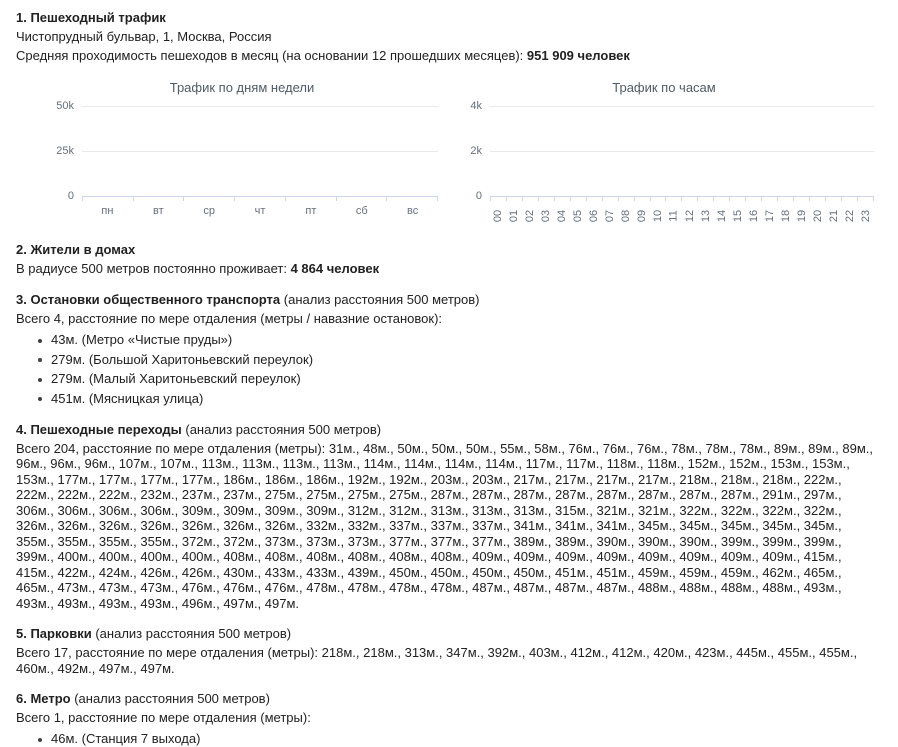 This screenshot has height=747, width=898. Describe the element at coordinates (64, 158) in the screenshot. I see `y-axis: 0 25k 50k` at that location.